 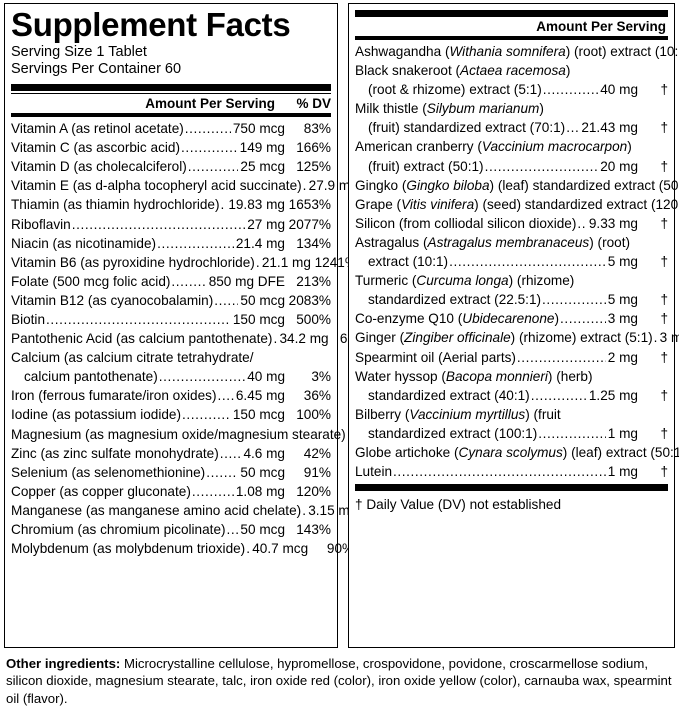 What do you see at coordinates (457, 338) in the screenshot?
I see `latin-binomial: Zingiber officinale` at bounding box center [457, 338].